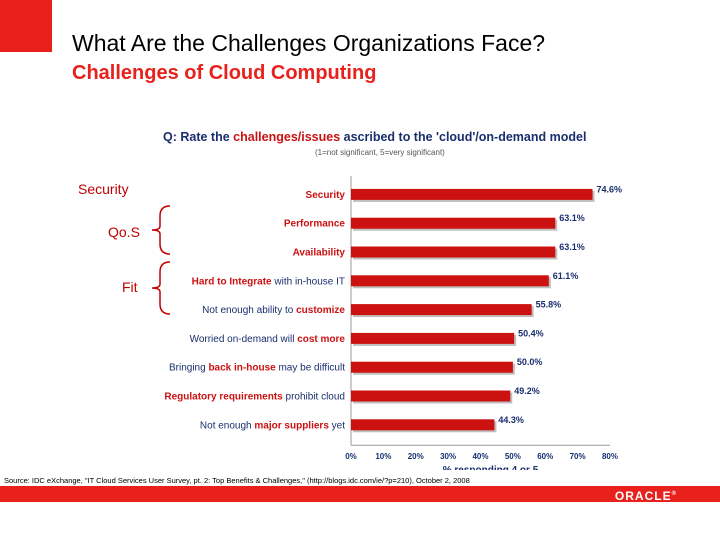 The height and width of the screenshot is (540, 720). I want to click on x-axis-label: % responding 4 or 5, so click(491, 467).